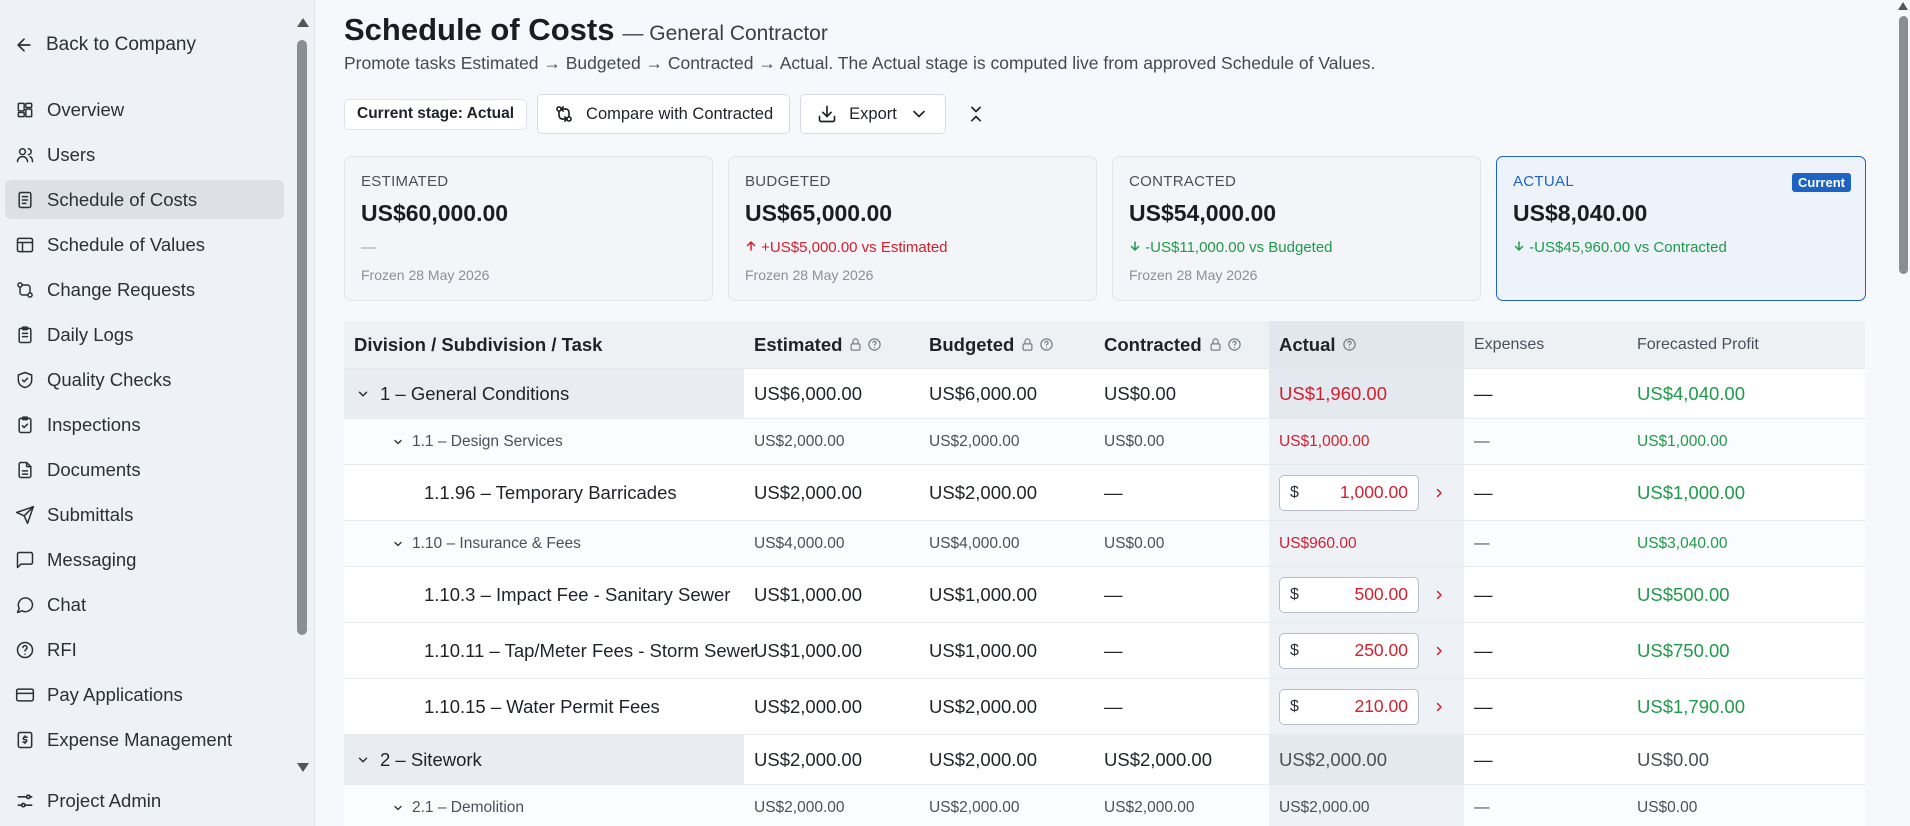 The width and height of the screenshot is (1910, 826). I want to click on actual-amount-input: $210.00, so click(1349, 706).